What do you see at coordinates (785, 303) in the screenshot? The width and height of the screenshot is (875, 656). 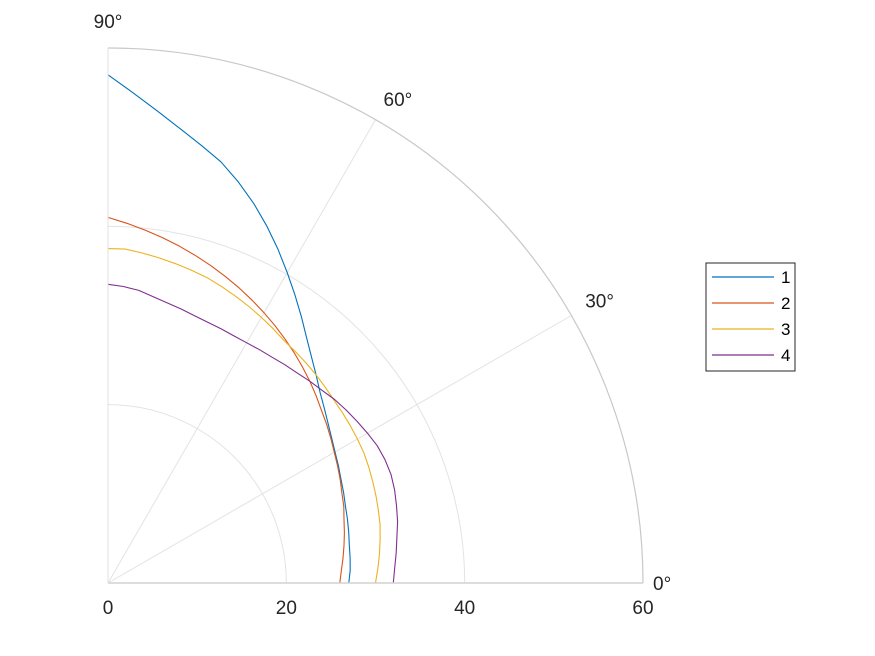 I see `legend-label-2: 2` at bounding box center [785, 303].